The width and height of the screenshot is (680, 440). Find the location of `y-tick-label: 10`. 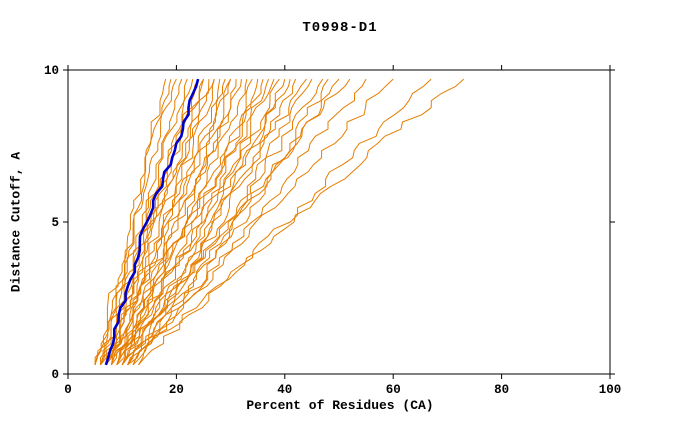

y-tick-label: 10 is located at coordinates (51, 71).